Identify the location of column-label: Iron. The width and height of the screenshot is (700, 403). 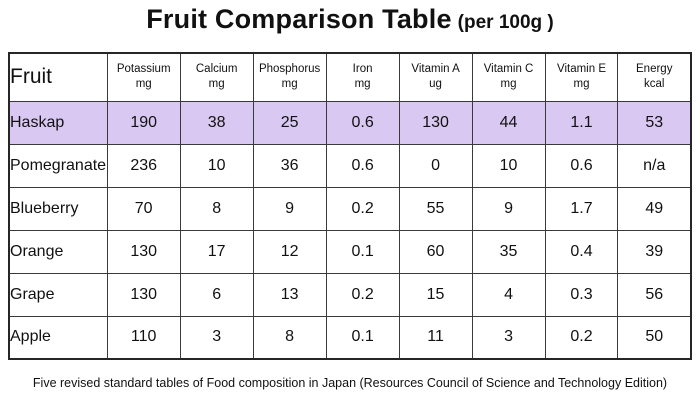
(362, 68).